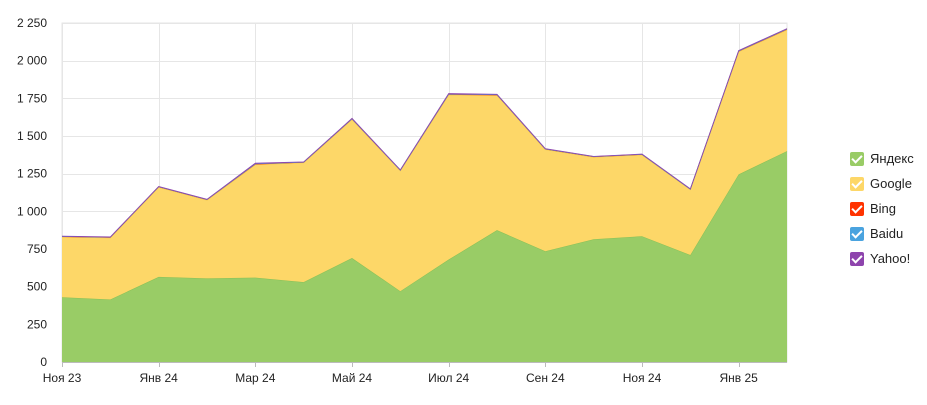 This screenshot has width=927, height=405. Describe the element at coordinates (891, 183) in the screenshot. I see `legend-label: Google` at that location.